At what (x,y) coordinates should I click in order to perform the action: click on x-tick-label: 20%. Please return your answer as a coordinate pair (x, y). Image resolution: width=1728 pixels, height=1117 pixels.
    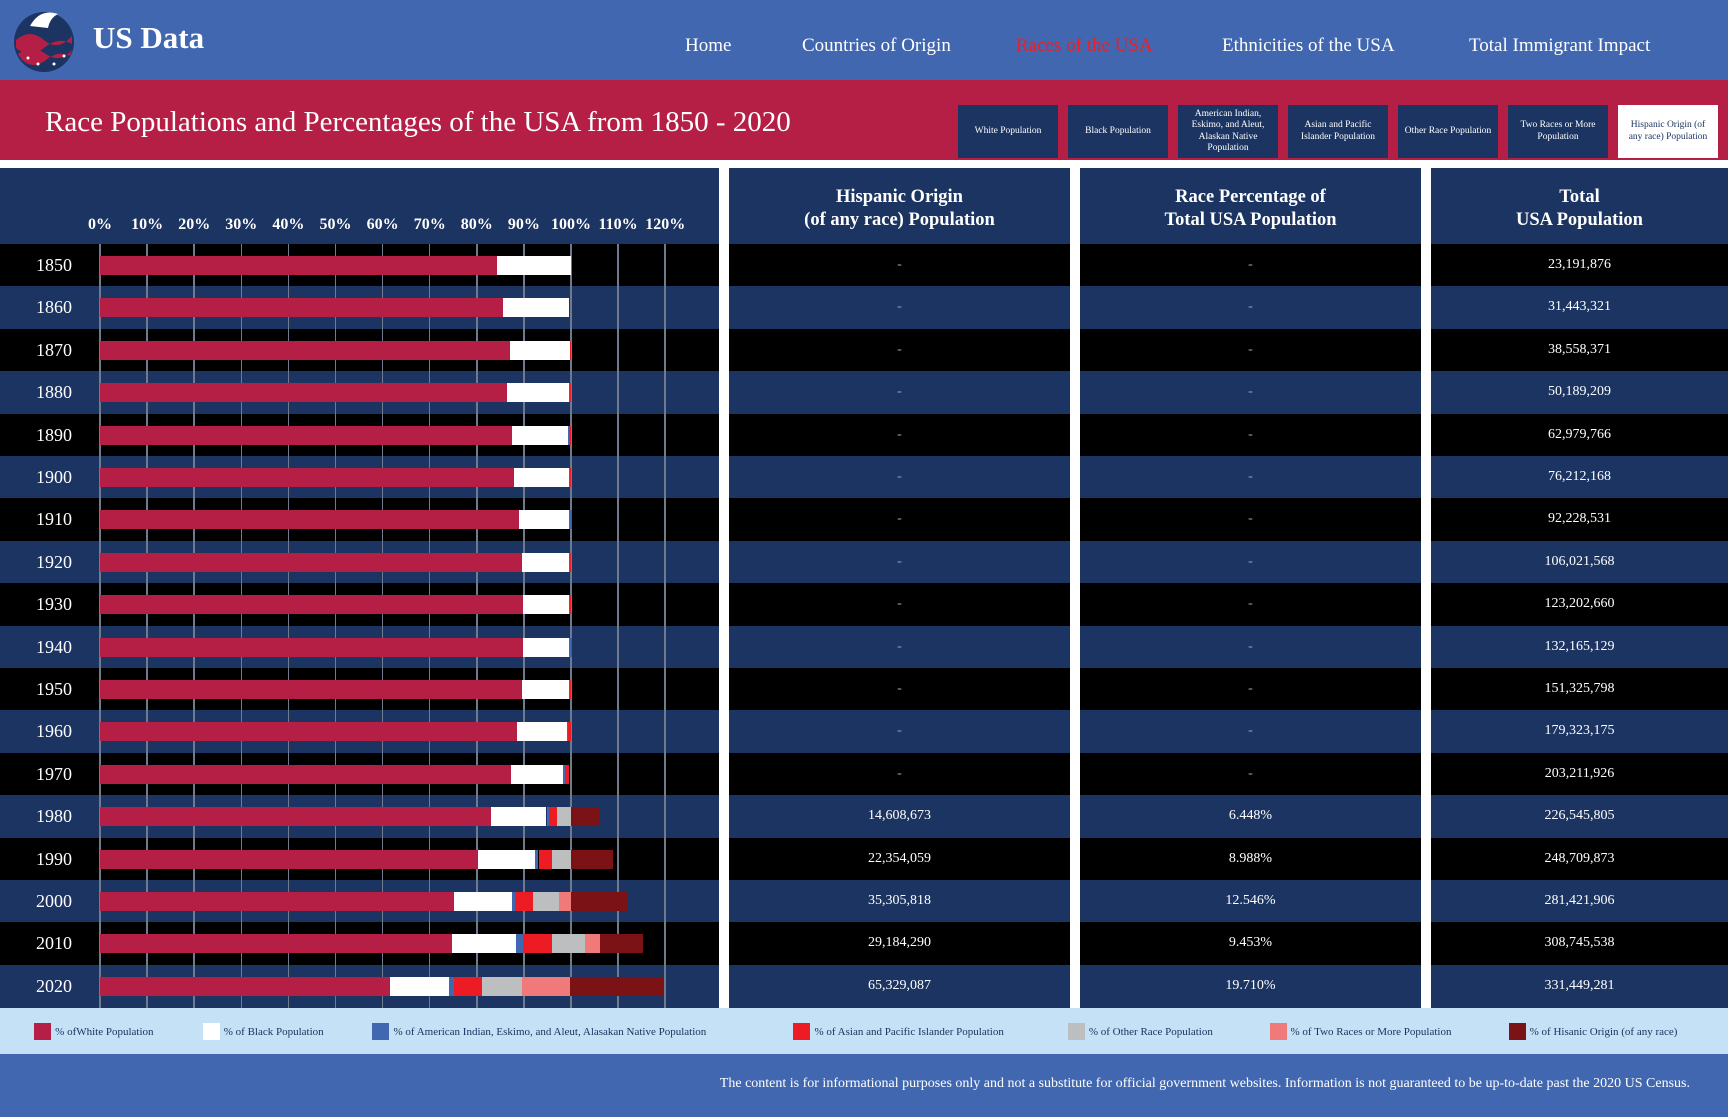
    Looking at the image, I should click on (194, 224).